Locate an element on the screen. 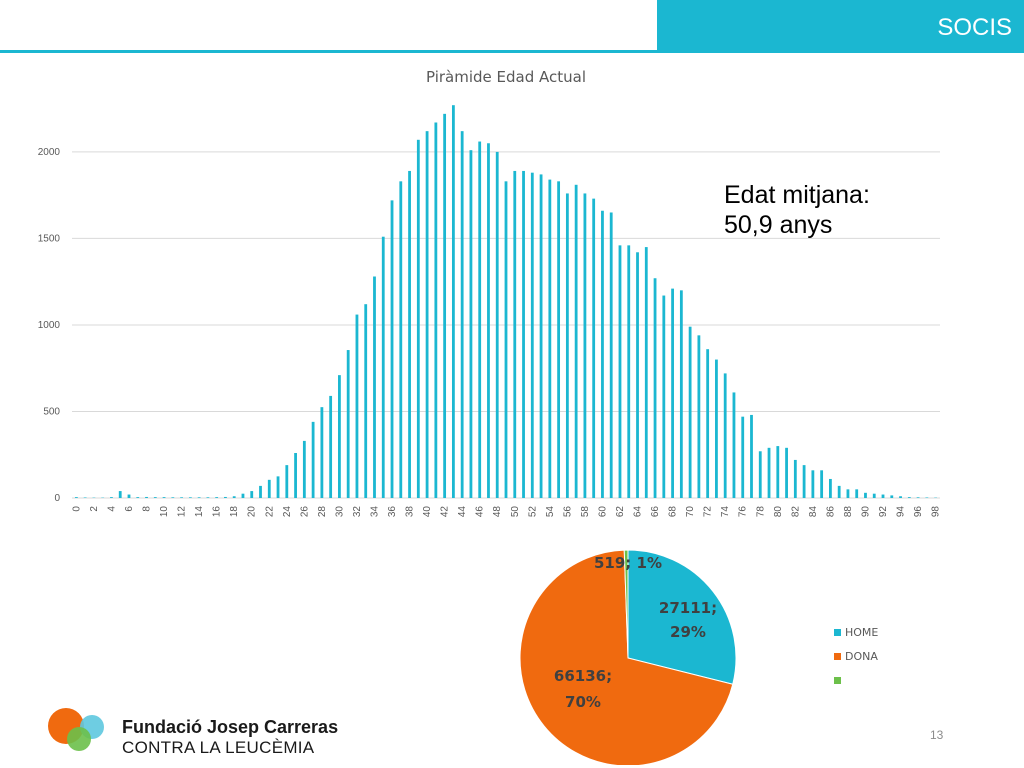 The height and width of the screenshot is (768, 1024). x-tick-label: 72 is located at coordinates (708, 512).